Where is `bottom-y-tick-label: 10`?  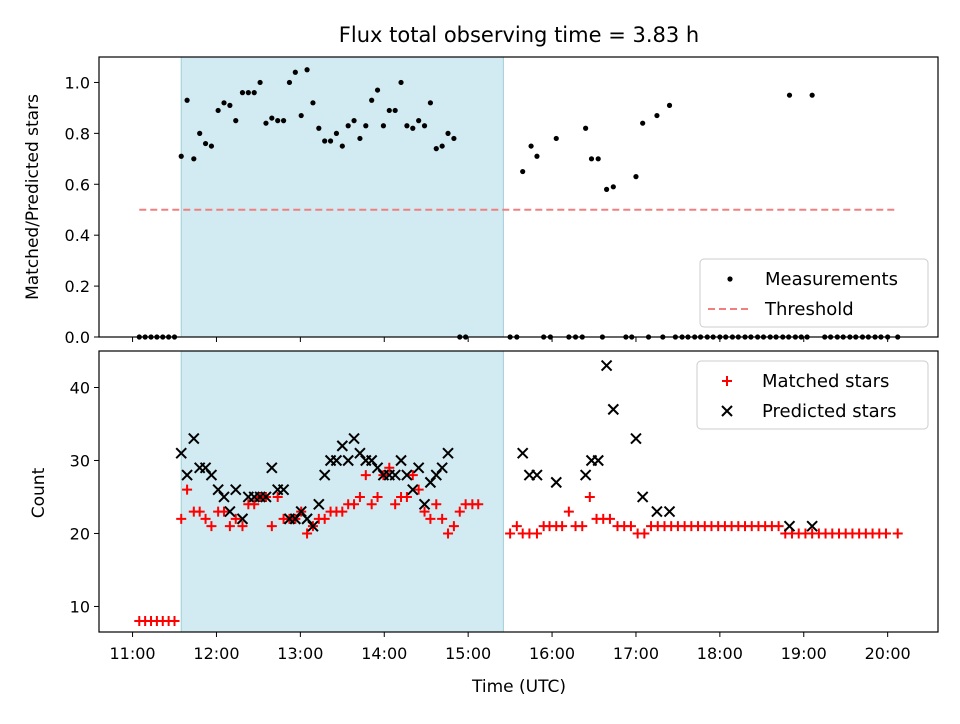 bottom-y-tick-label: 10 is located at coordinates (80, 606).